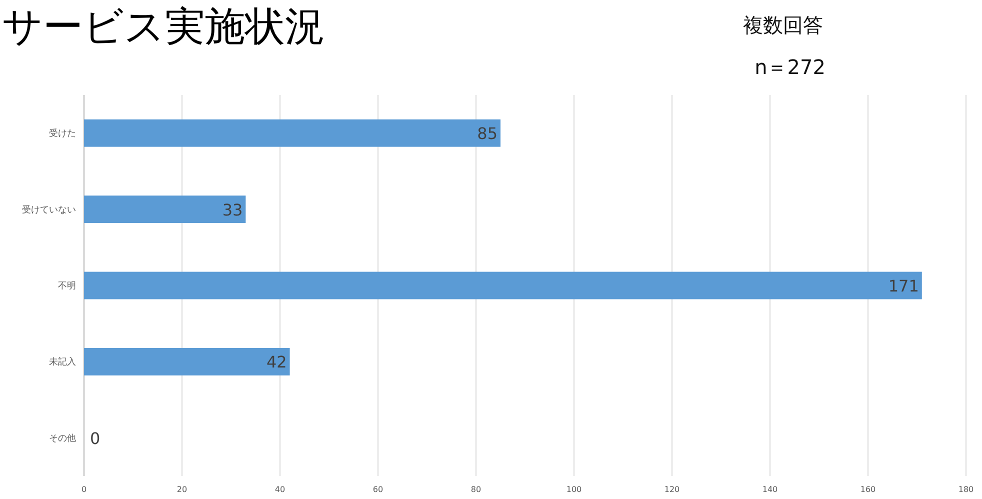  What do you see at coordinates (276, 362) in the screenshot?
I see `data-label: 42` at bounding box center [276, 362].